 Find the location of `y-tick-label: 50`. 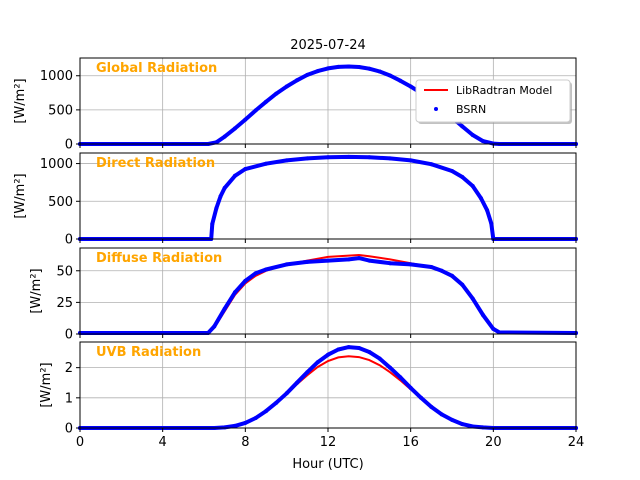

y-tick-label: 50 is located at coordinates (64, 271).